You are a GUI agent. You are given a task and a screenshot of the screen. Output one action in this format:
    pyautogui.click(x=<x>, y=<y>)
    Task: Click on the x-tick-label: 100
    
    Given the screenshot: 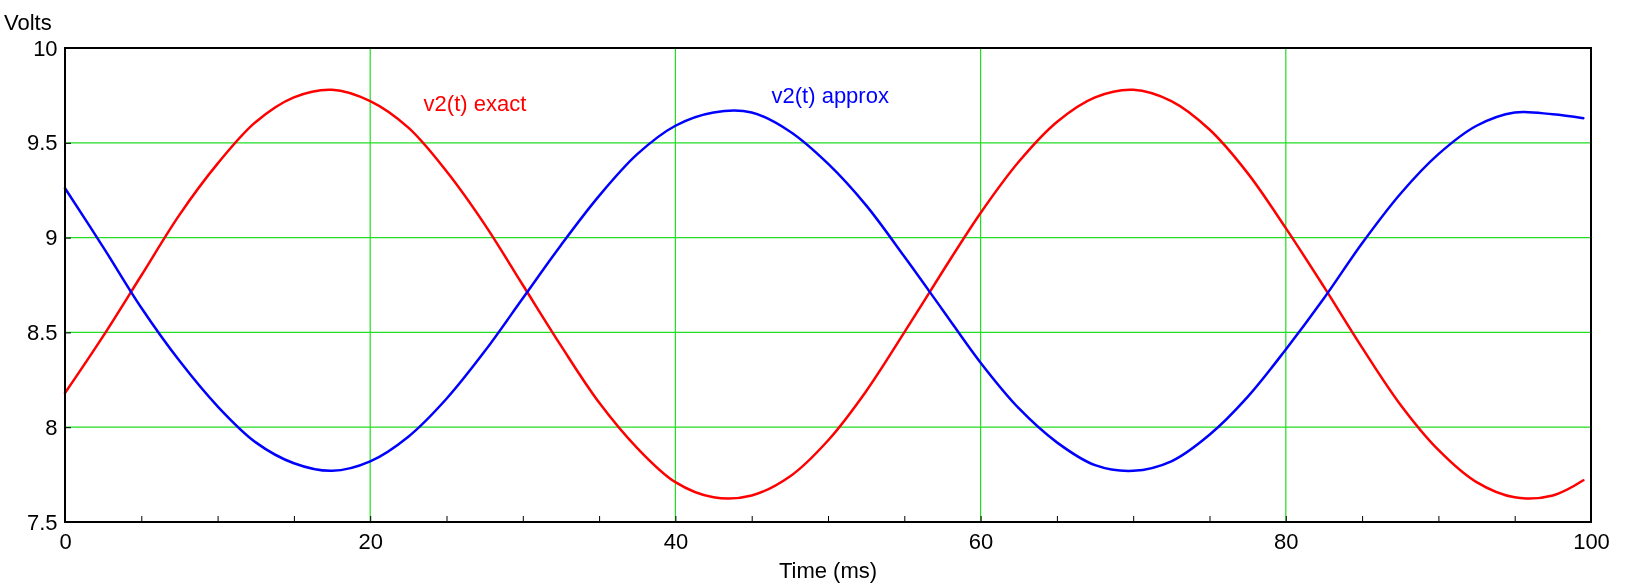 What is the action you would take?
    pyautogui.click(x=1591, y=542)
    